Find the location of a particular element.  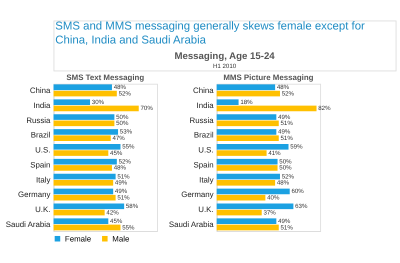

text: SMS and MMS messaging generally skews female except for China, India and Saudi Arabia is located at coordinates (210, 33).